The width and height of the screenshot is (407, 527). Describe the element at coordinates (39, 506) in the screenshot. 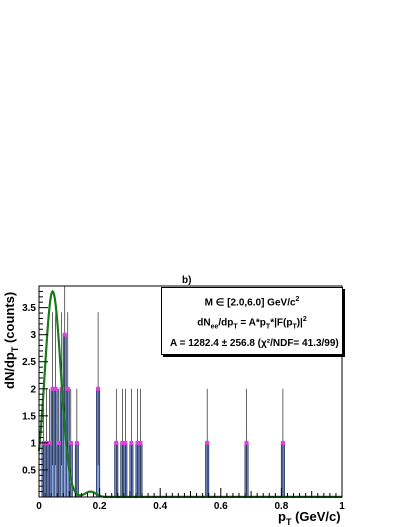

I see `x-tick-label: 0` at that location.